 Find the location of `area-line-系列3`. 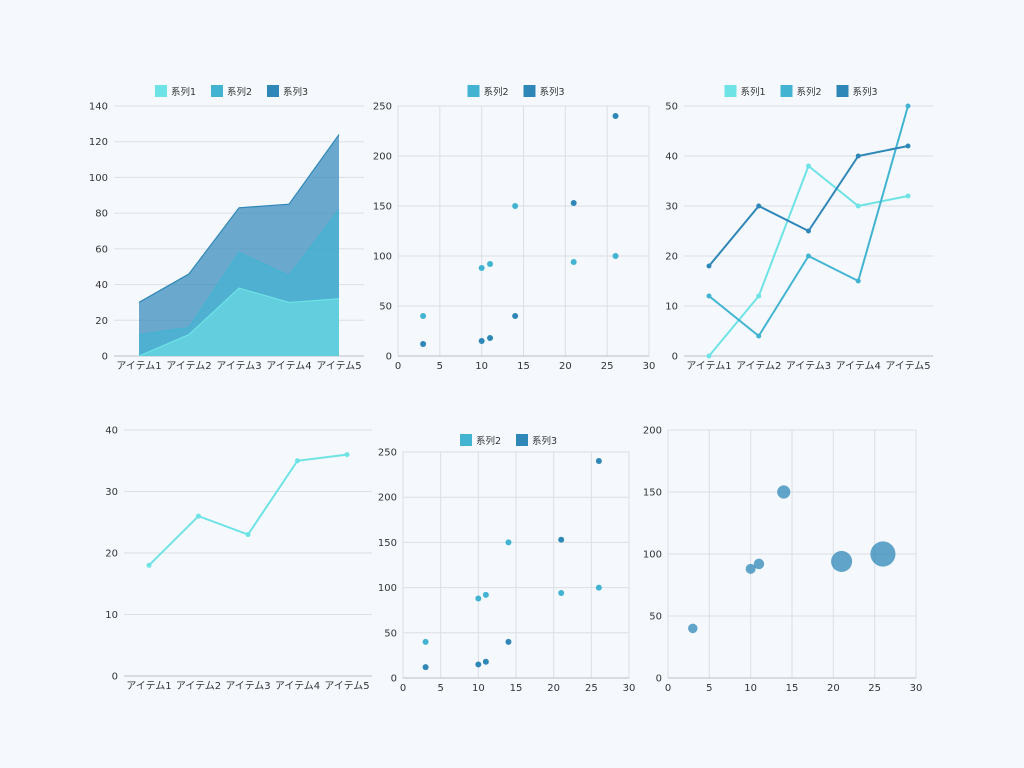

area-line-系列3 is located at coordinates (239, 218).